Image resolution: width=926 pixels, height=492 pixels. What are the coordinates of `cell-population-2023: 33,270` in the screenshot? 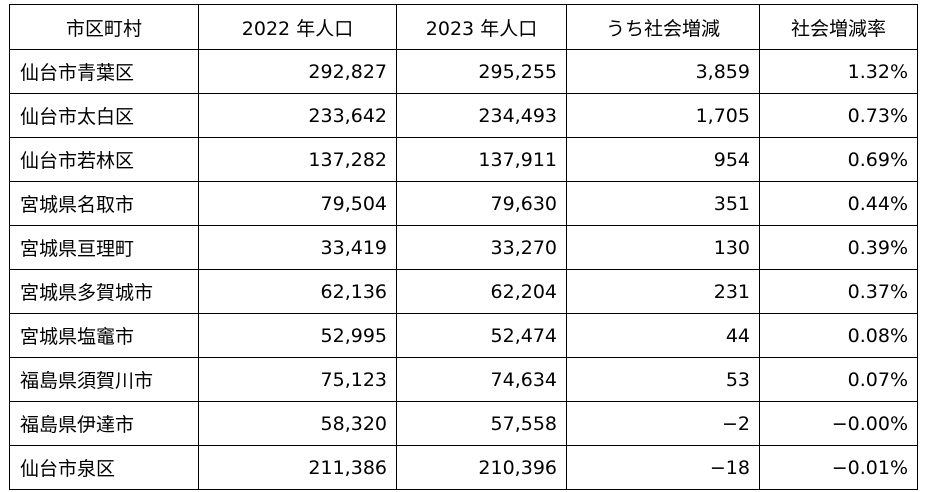 It's located at (481, 247).